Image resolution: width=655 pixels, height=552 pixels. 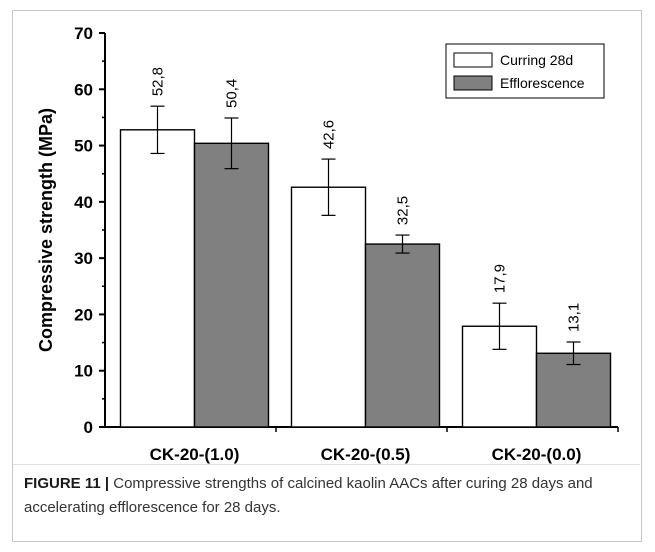 I want to click on data-label: 50,4, so click(x=232, y=93).